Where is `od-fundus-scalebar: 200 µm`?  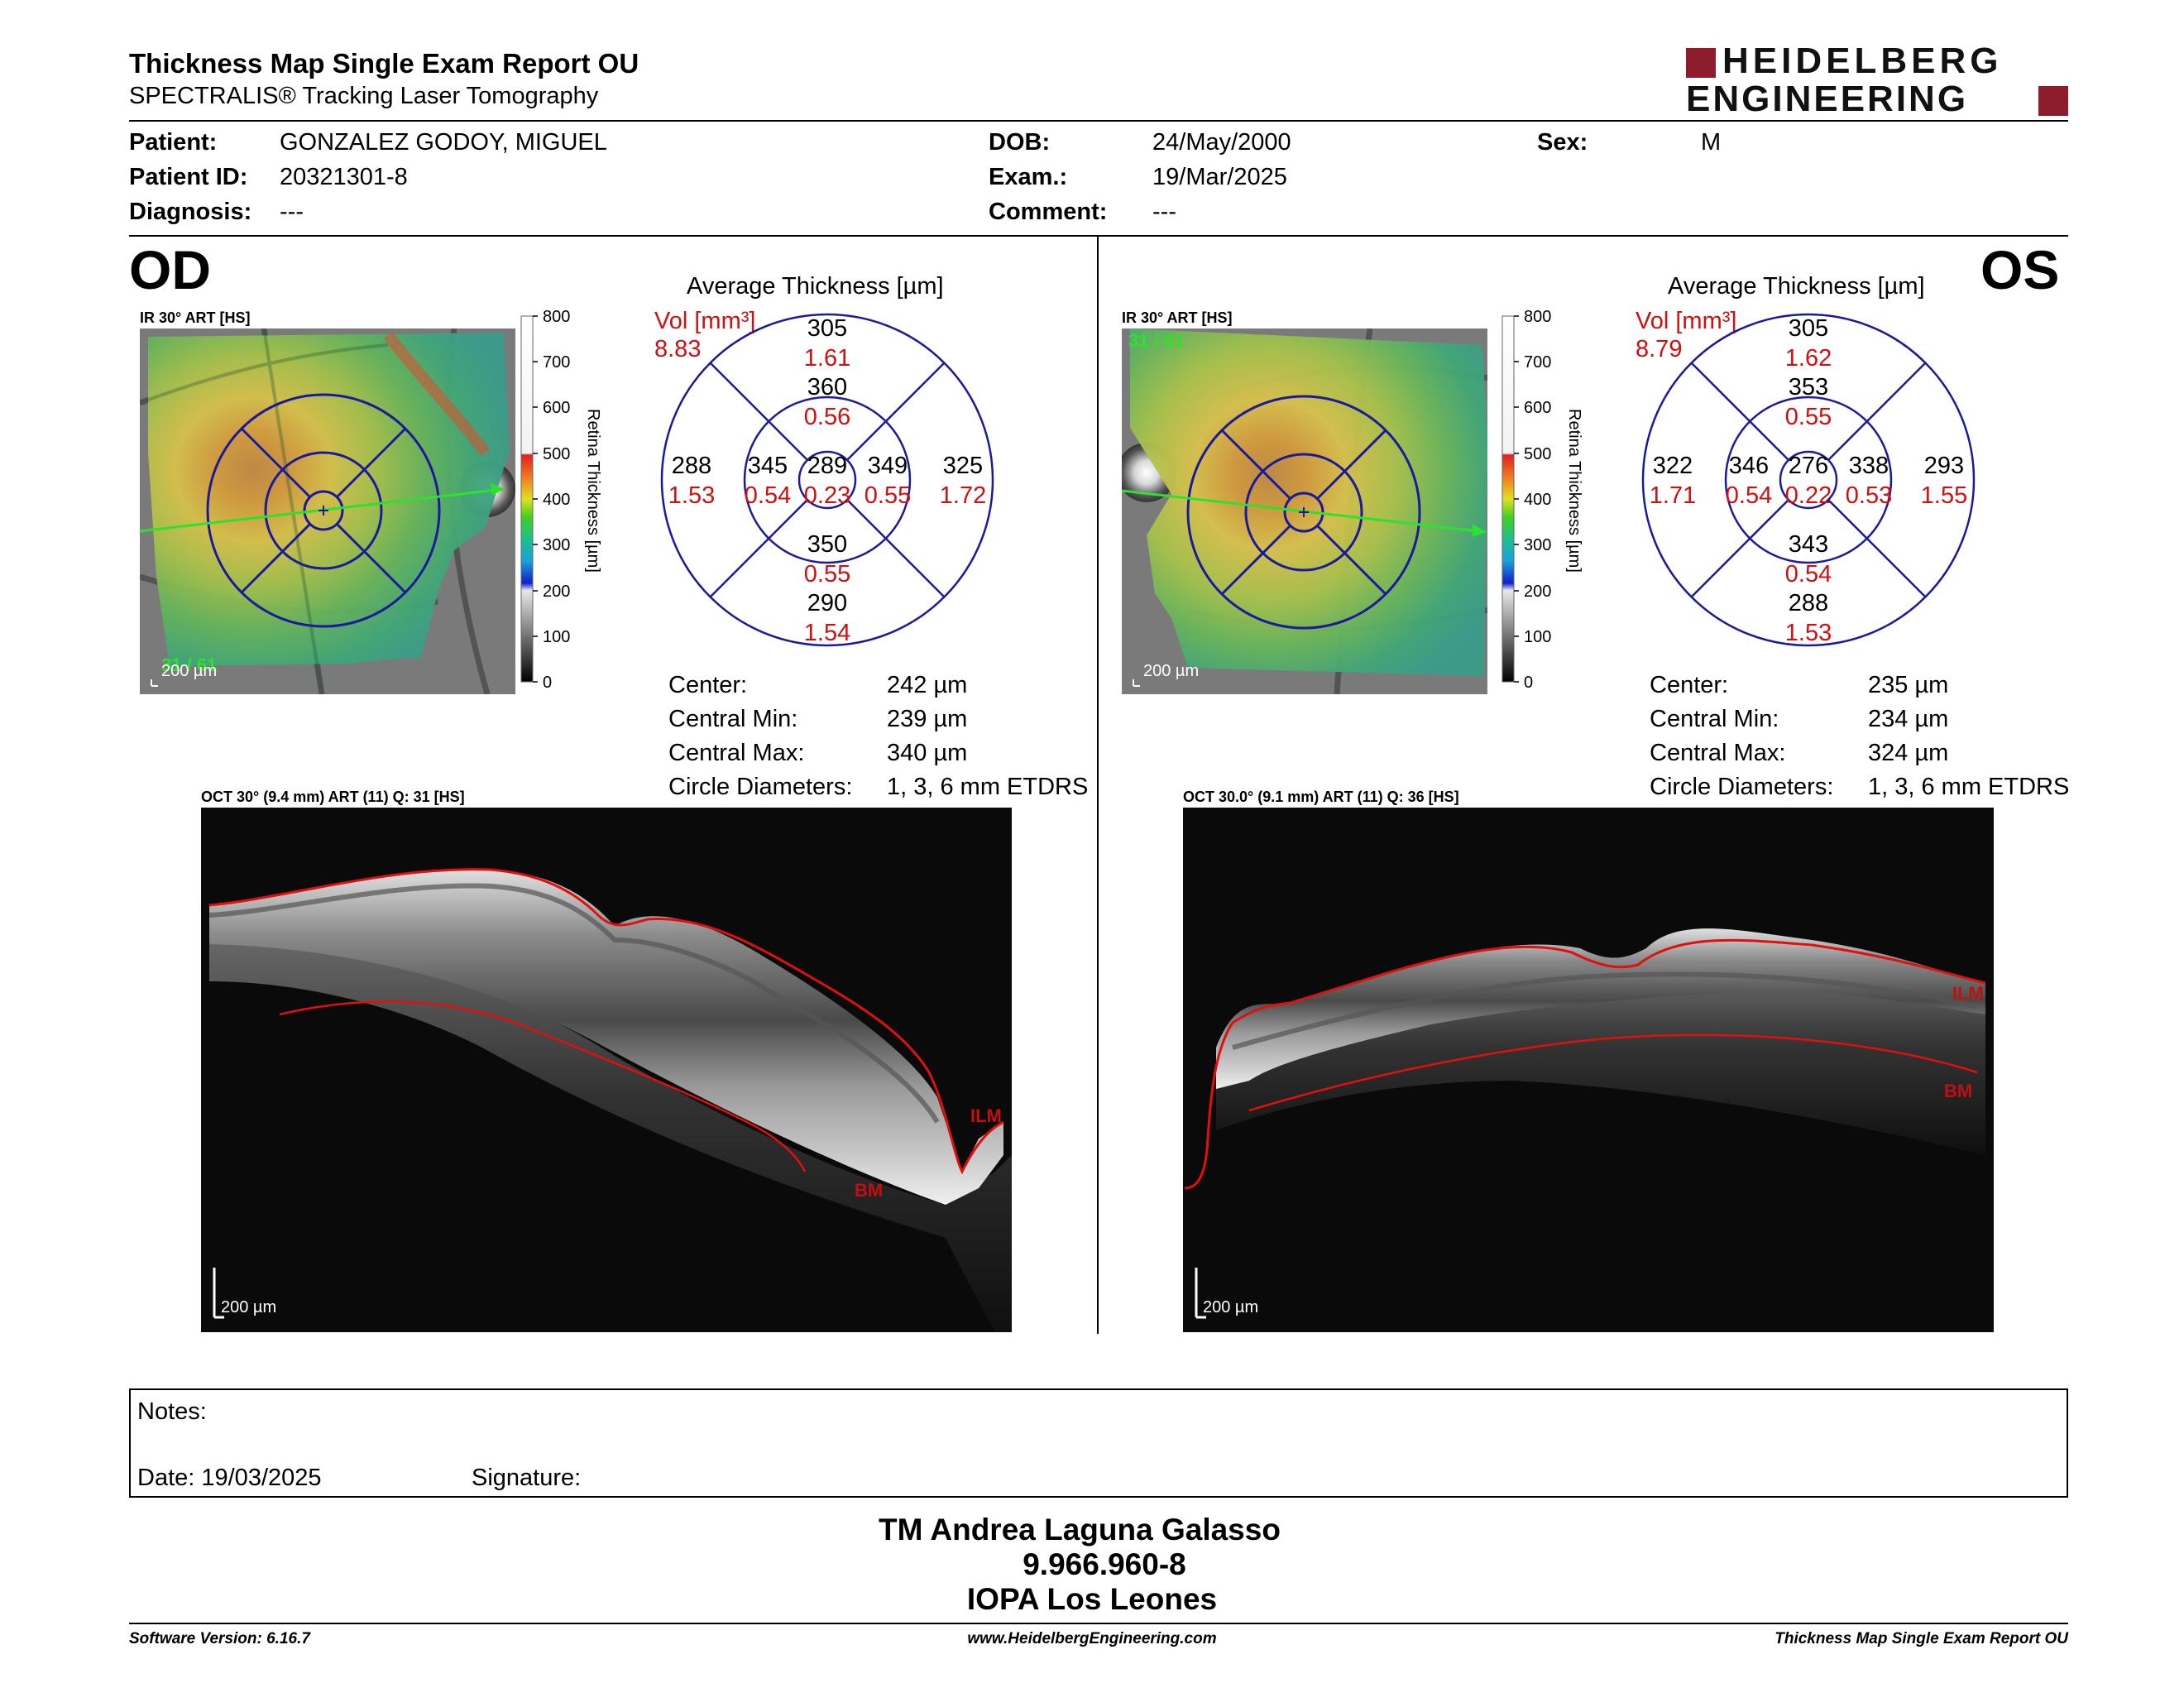
od-fundus-scalebar: 200 µm is located at coordinates (189, 671).